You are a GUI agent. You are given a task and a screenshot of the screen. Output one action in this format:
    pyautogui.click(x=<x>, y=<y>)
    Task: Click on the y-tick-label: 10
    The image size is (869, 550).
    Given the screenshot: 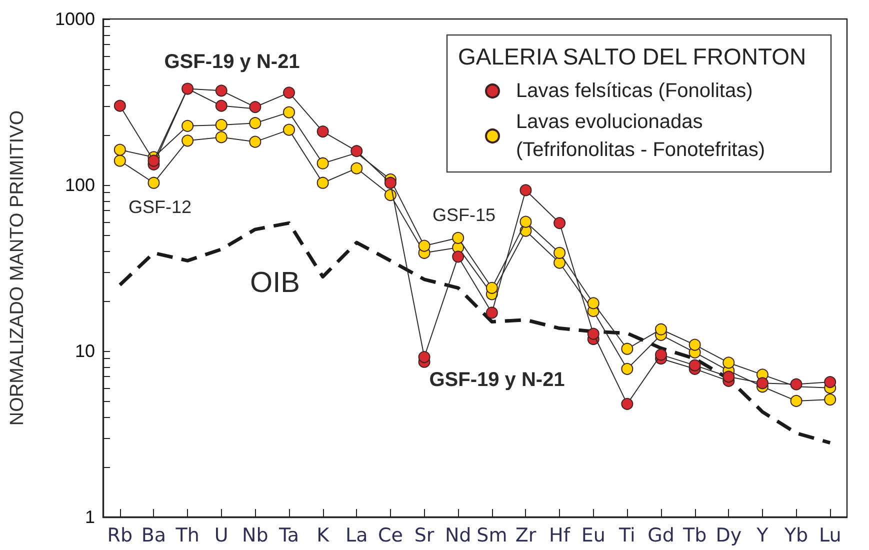 What is the action you would take?
    pyautogui.click(x=84, y=351)
    